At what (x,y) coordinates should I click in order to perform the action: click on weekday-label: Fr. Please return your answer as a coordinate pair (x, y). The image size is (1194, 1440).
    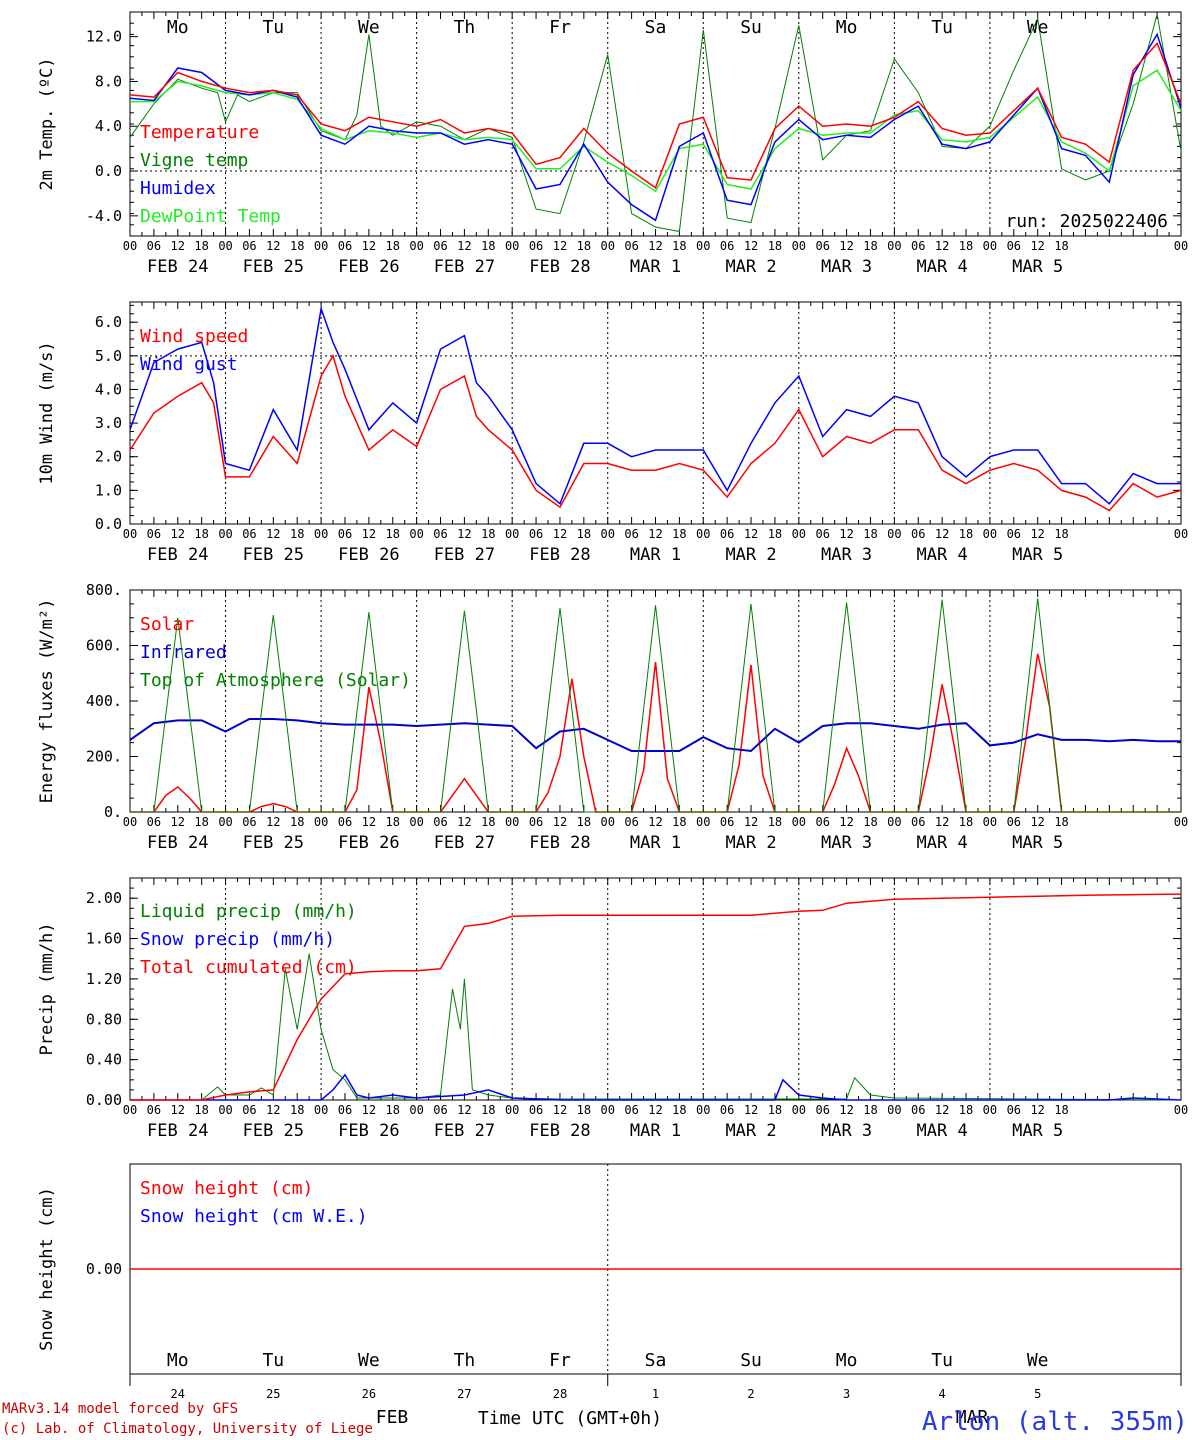
    Looking at the image, I should click on (560, 27).